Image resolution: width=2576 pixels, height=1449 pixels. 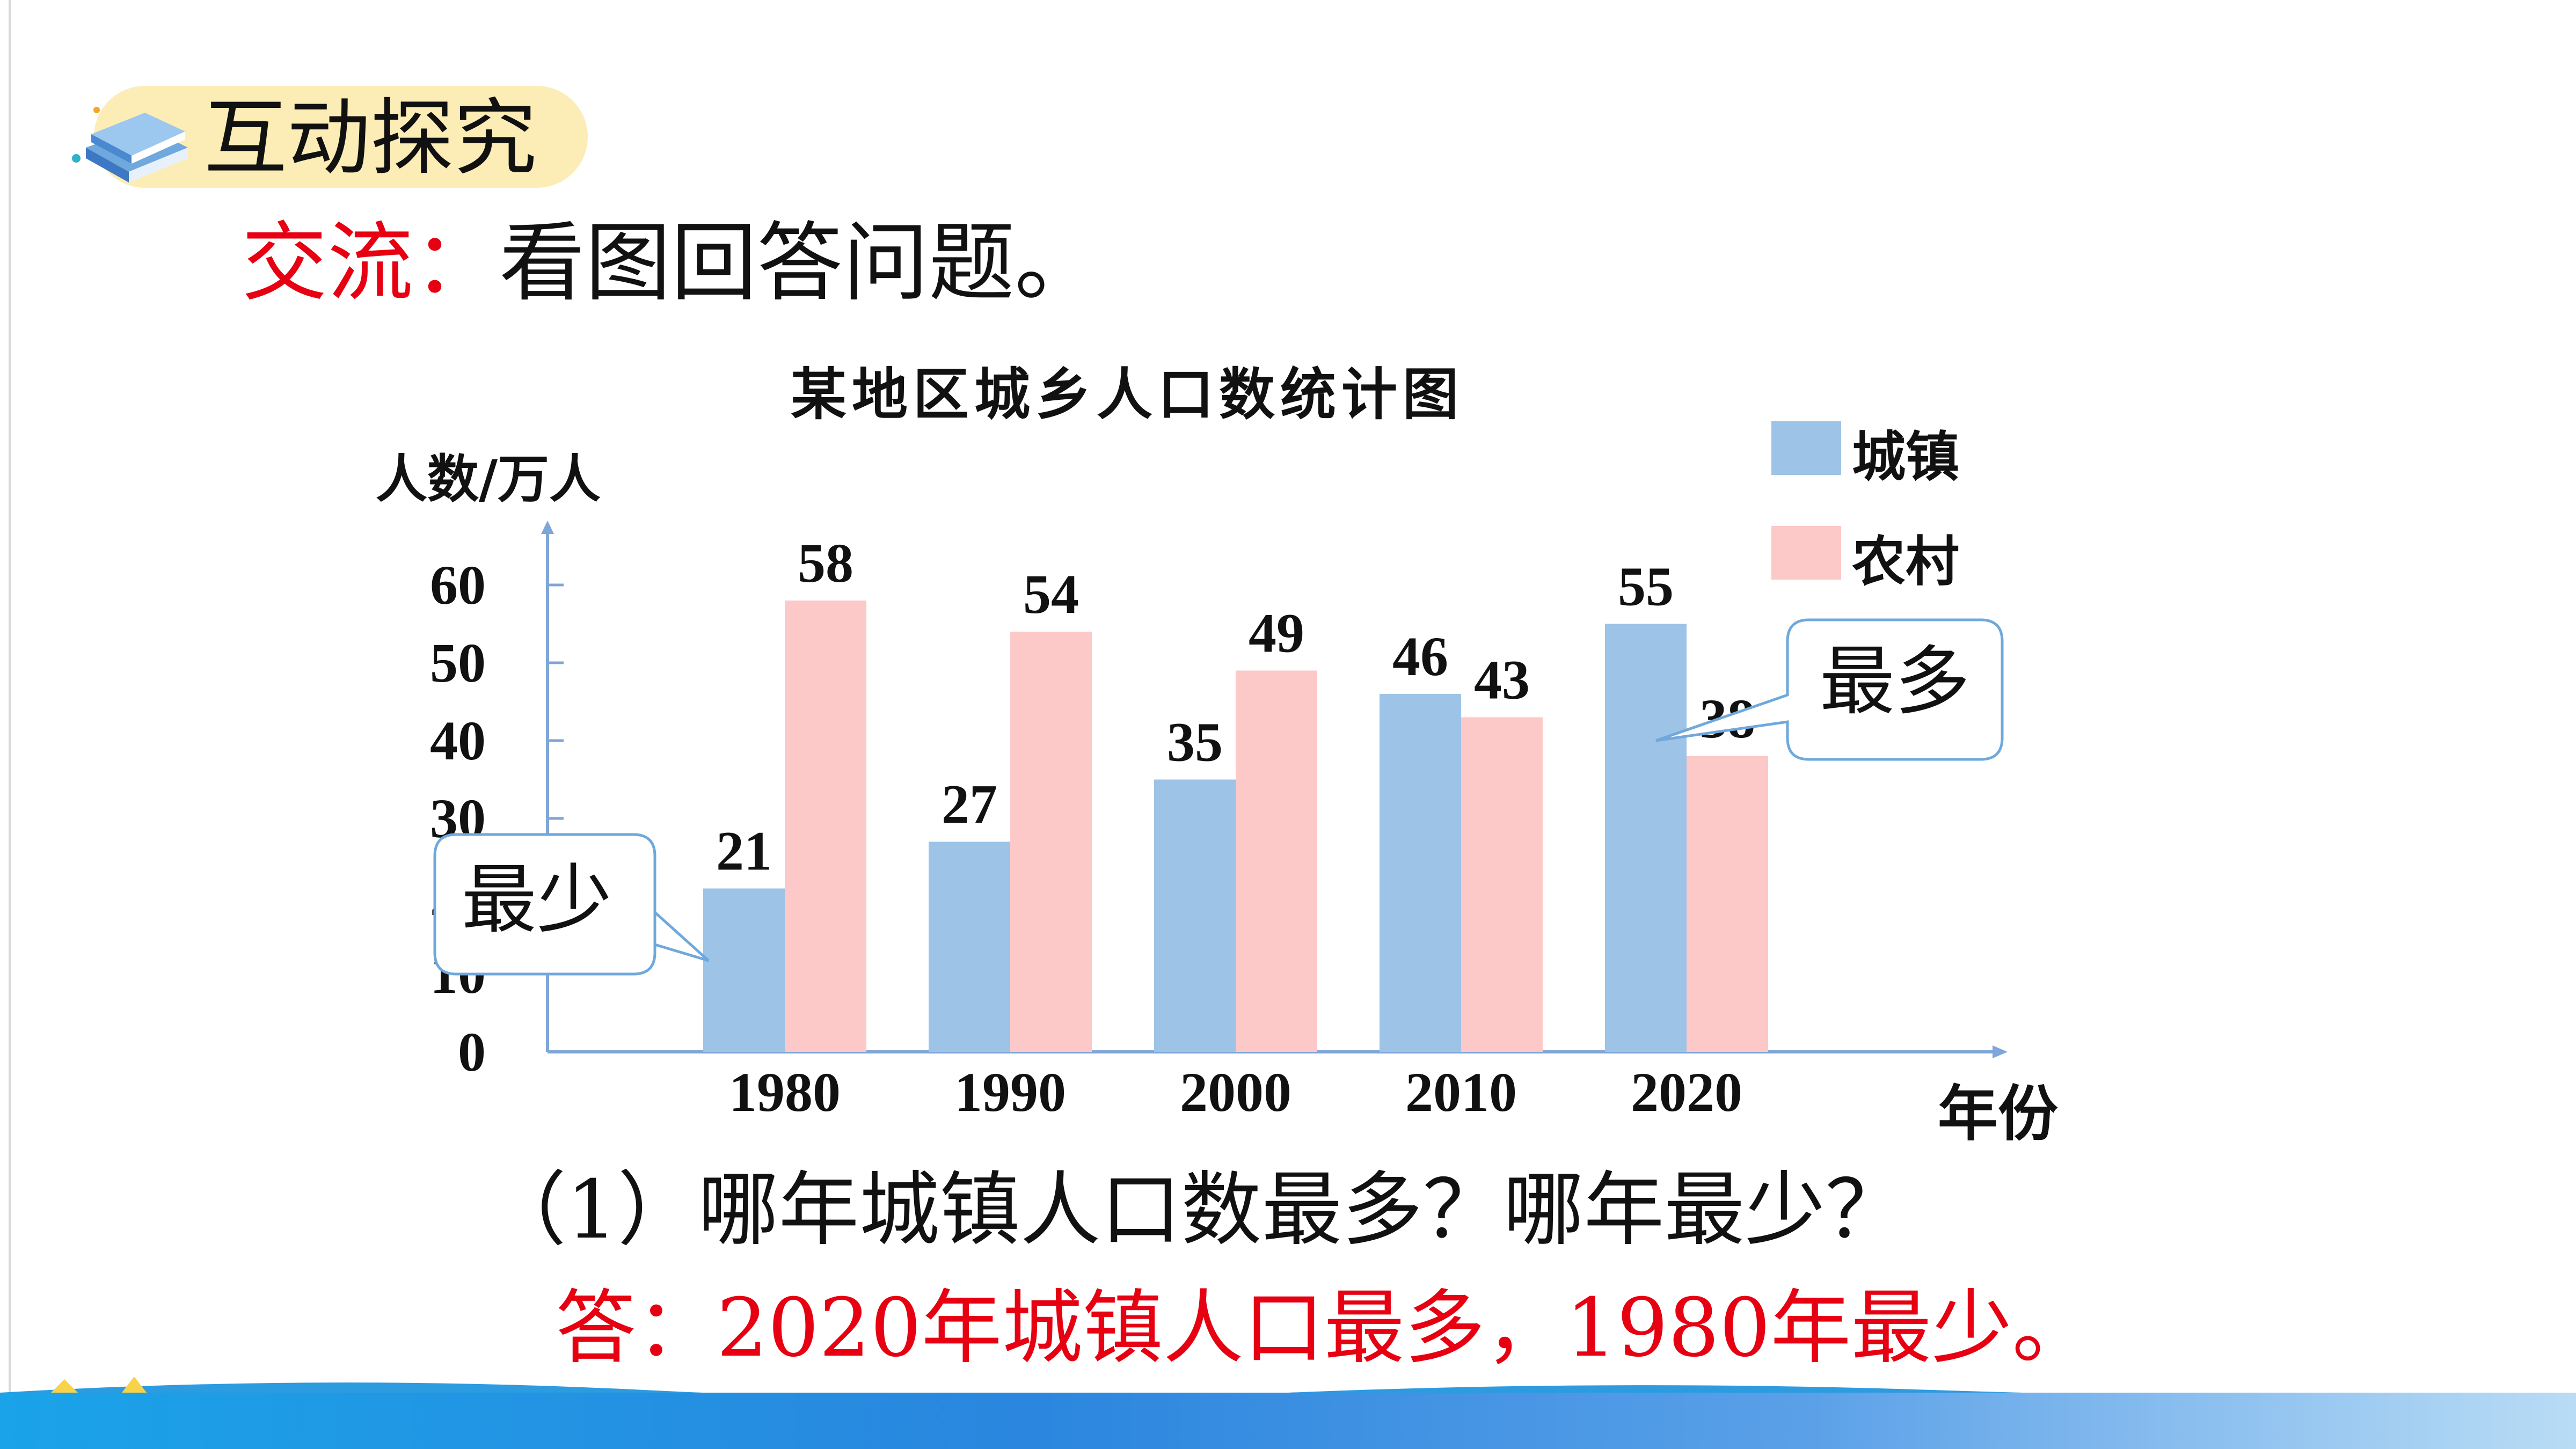 What do you see at coordinates (1646, 587) in the screenshot?
I see `data-label-urban-2020: 55` at bounding box center [1646, 587].